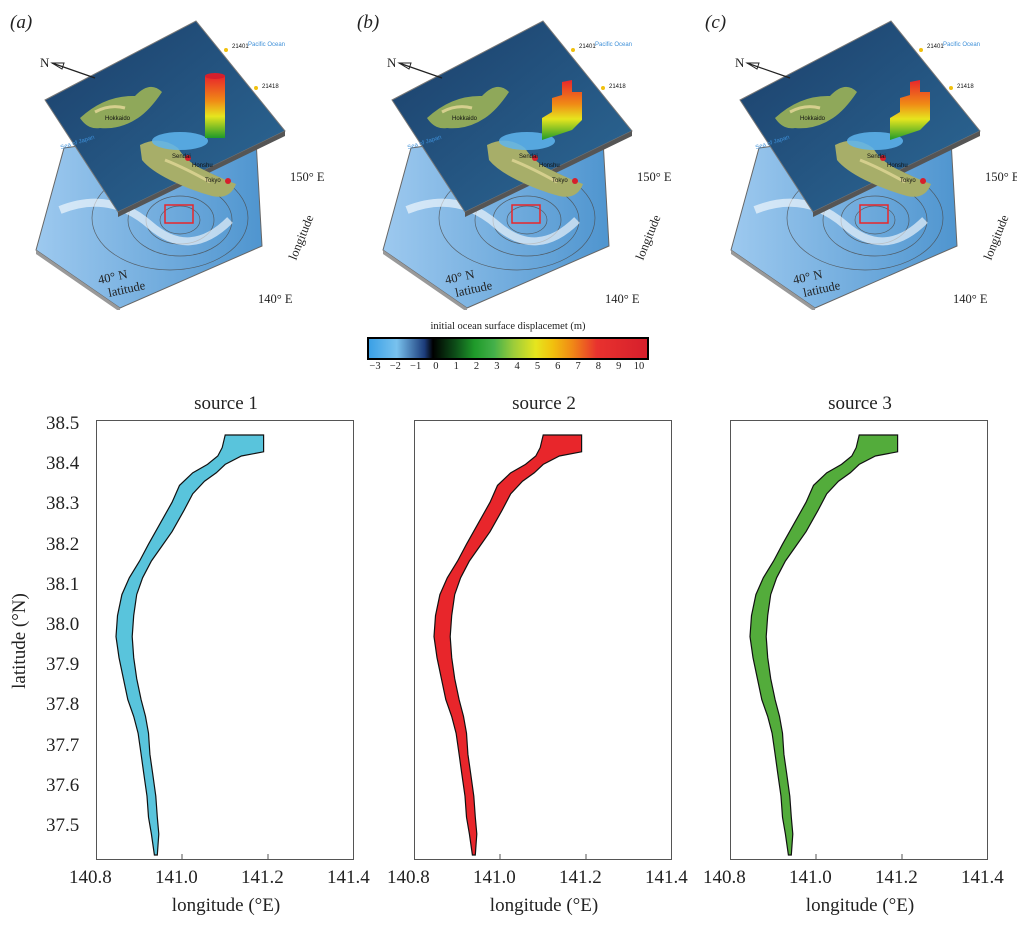 This screenshot has width=1017, height=948. I want to click on source-title: source 1, so click(226, 403).